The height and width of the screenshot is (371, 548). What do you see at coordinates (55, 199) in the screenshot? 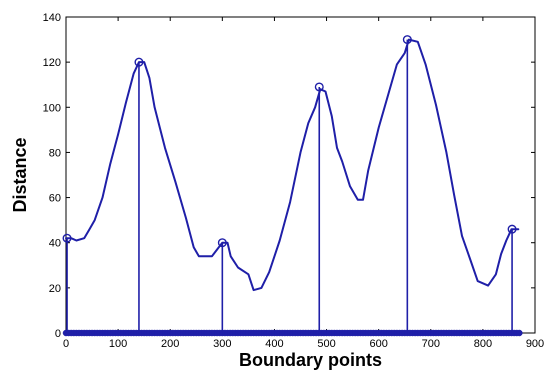
I see `y-tick-label: 60` at bounding box center [55, 199].